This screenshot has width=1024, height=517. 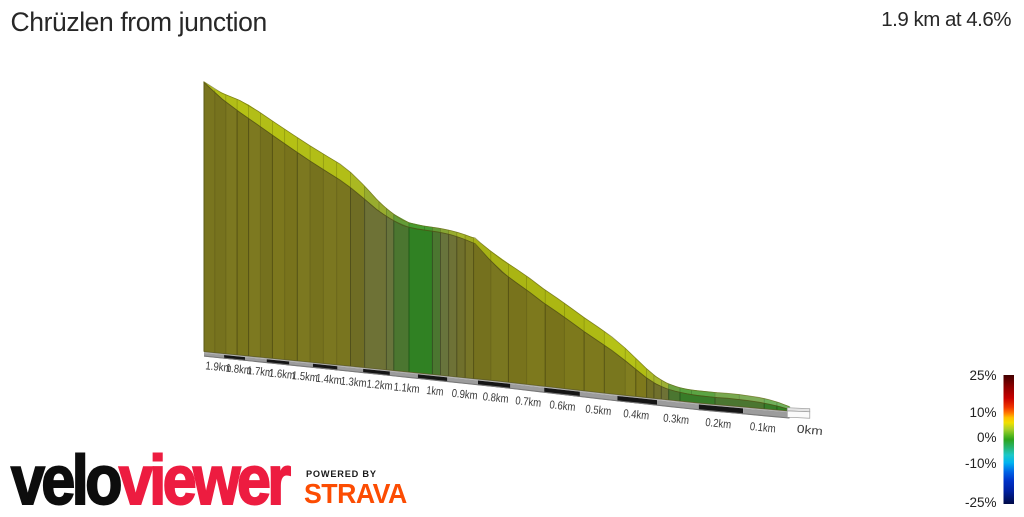 I want to click on svg-text: Chrüzlen from junction, so click(x=139, y=22).